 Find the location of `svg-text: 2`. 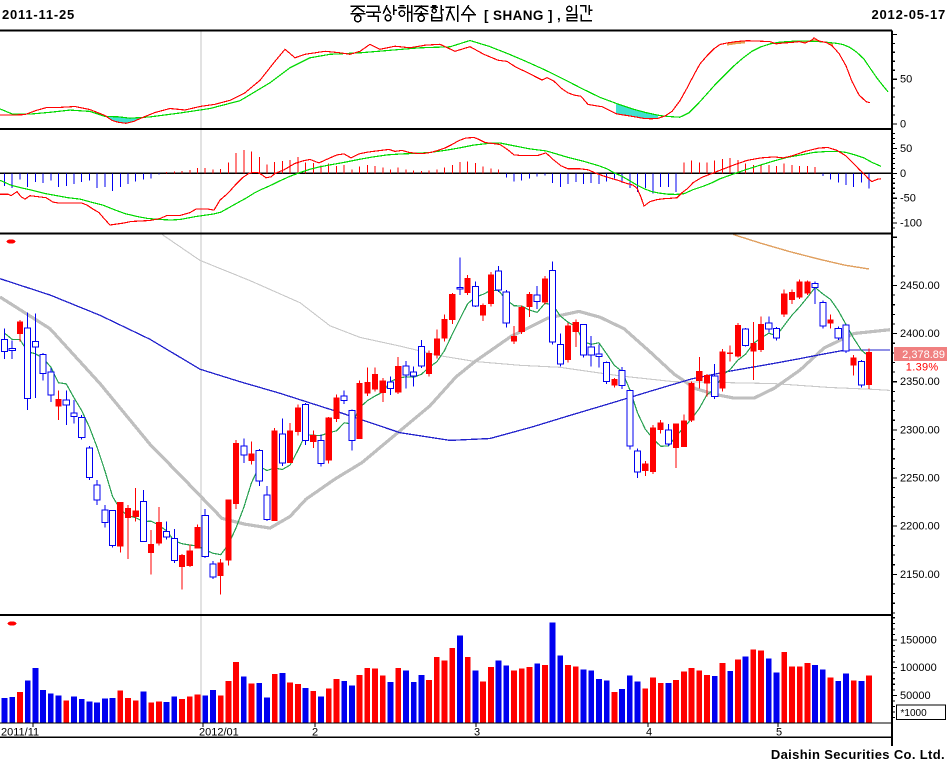

svg-text: 2 is located at coordinates (315, 733).